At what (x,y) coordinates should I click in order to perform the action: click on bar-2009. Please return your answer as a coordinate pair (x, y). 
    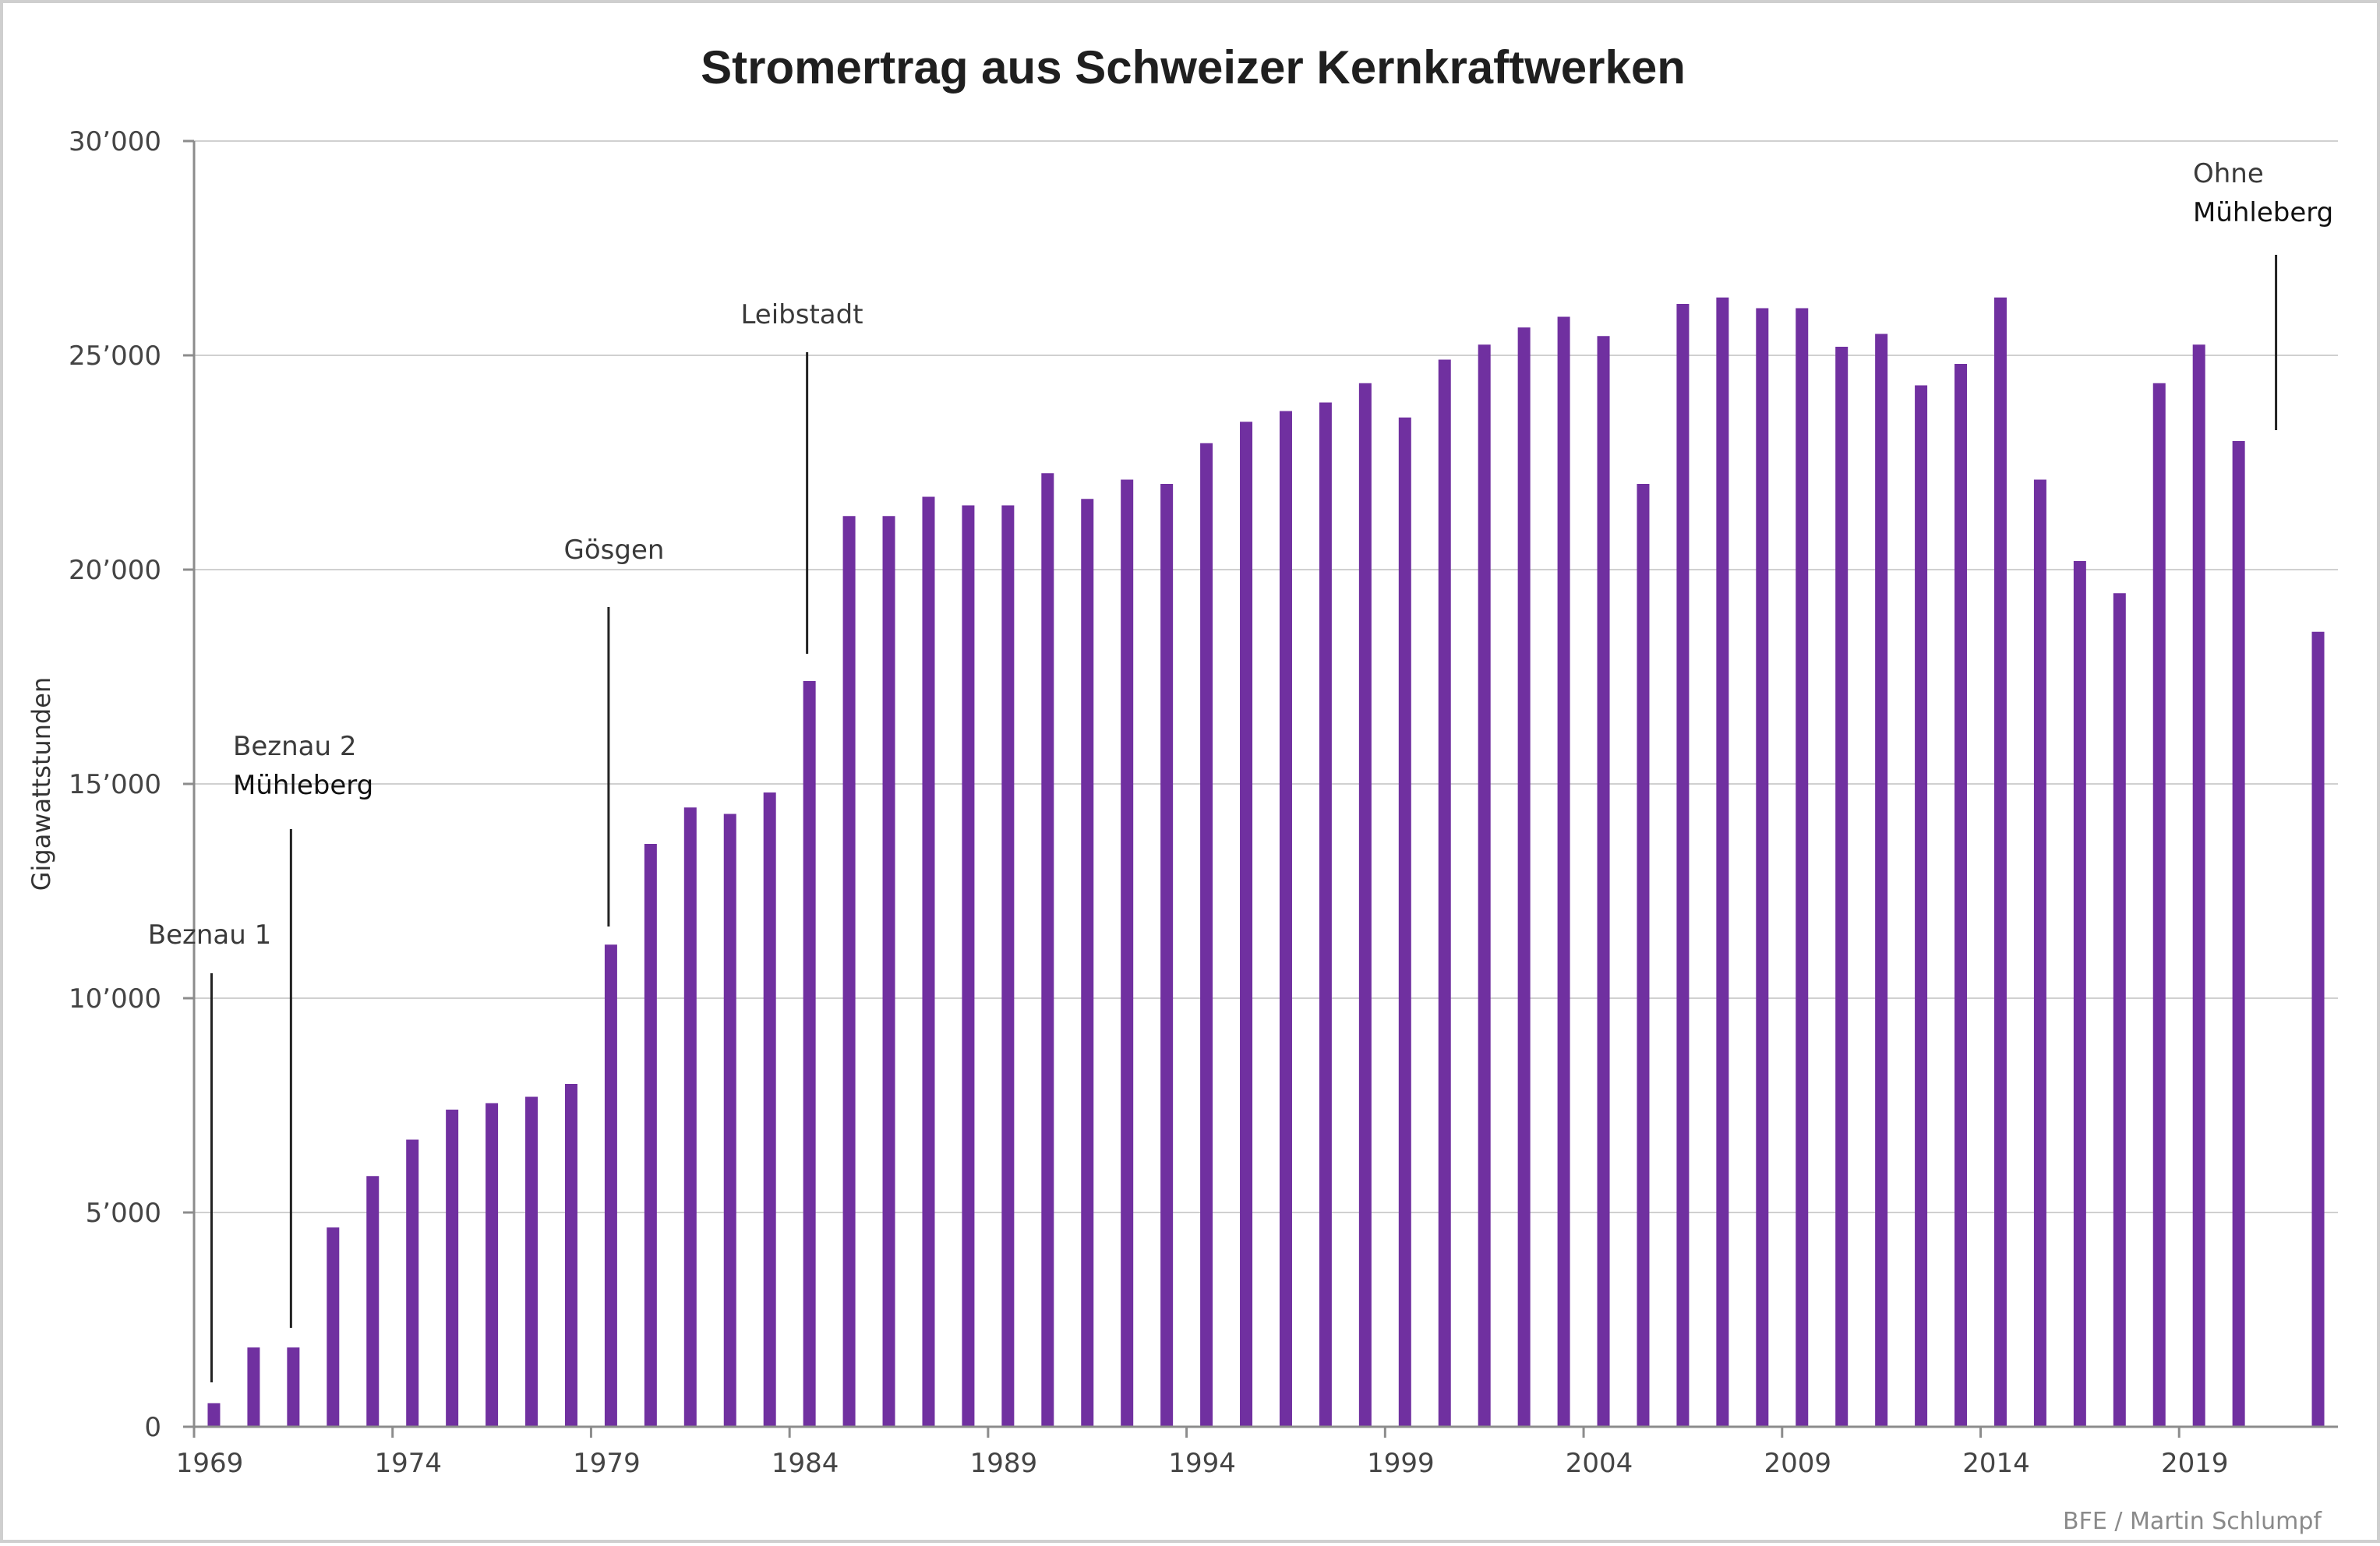
    Looking at the image, I should click on (1803, 867).